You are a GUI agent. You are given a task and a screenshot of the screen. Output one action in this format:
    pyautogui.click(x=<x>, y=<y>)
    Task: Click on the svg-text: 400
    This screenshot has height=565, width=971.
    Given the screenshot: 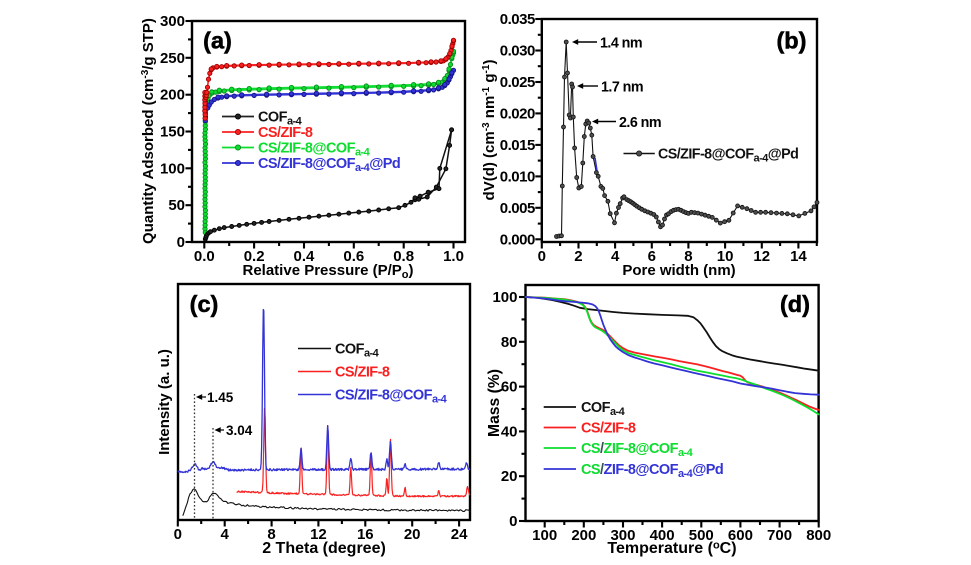 What is the action you would take?
    pyautogui.click(x=662, y=535)
    